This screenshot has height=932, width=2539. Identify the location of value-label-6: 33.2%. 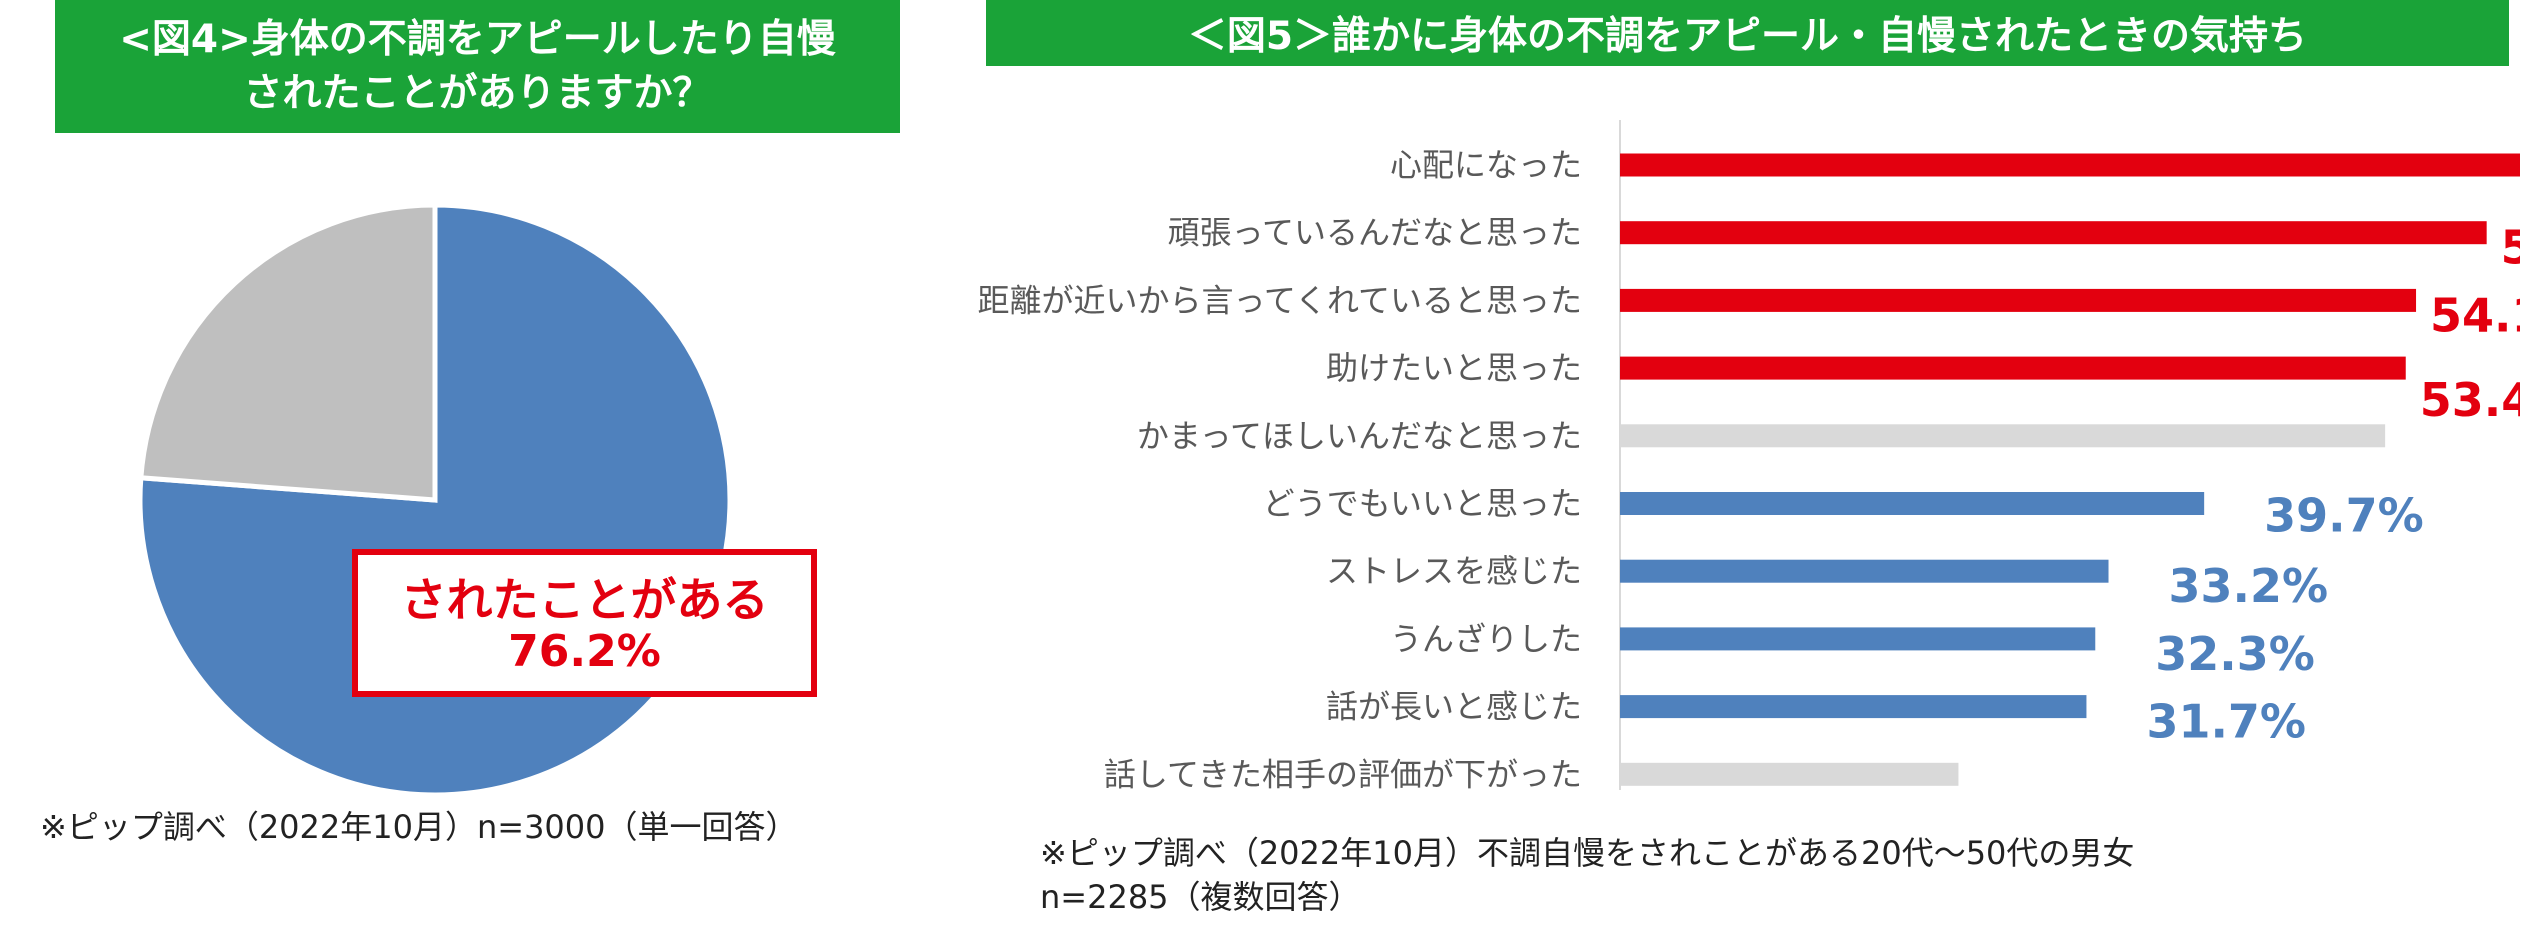
(2249, 586).